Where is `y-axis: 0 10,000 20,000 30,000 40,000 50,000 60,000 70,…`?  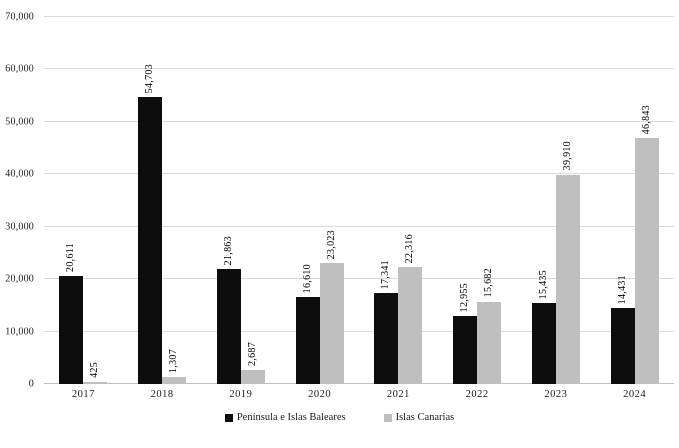
y-axis: 0 10,000 20,000 30,000 40,000 50,000 60,000 70,… is located at coordinates (19, 201).